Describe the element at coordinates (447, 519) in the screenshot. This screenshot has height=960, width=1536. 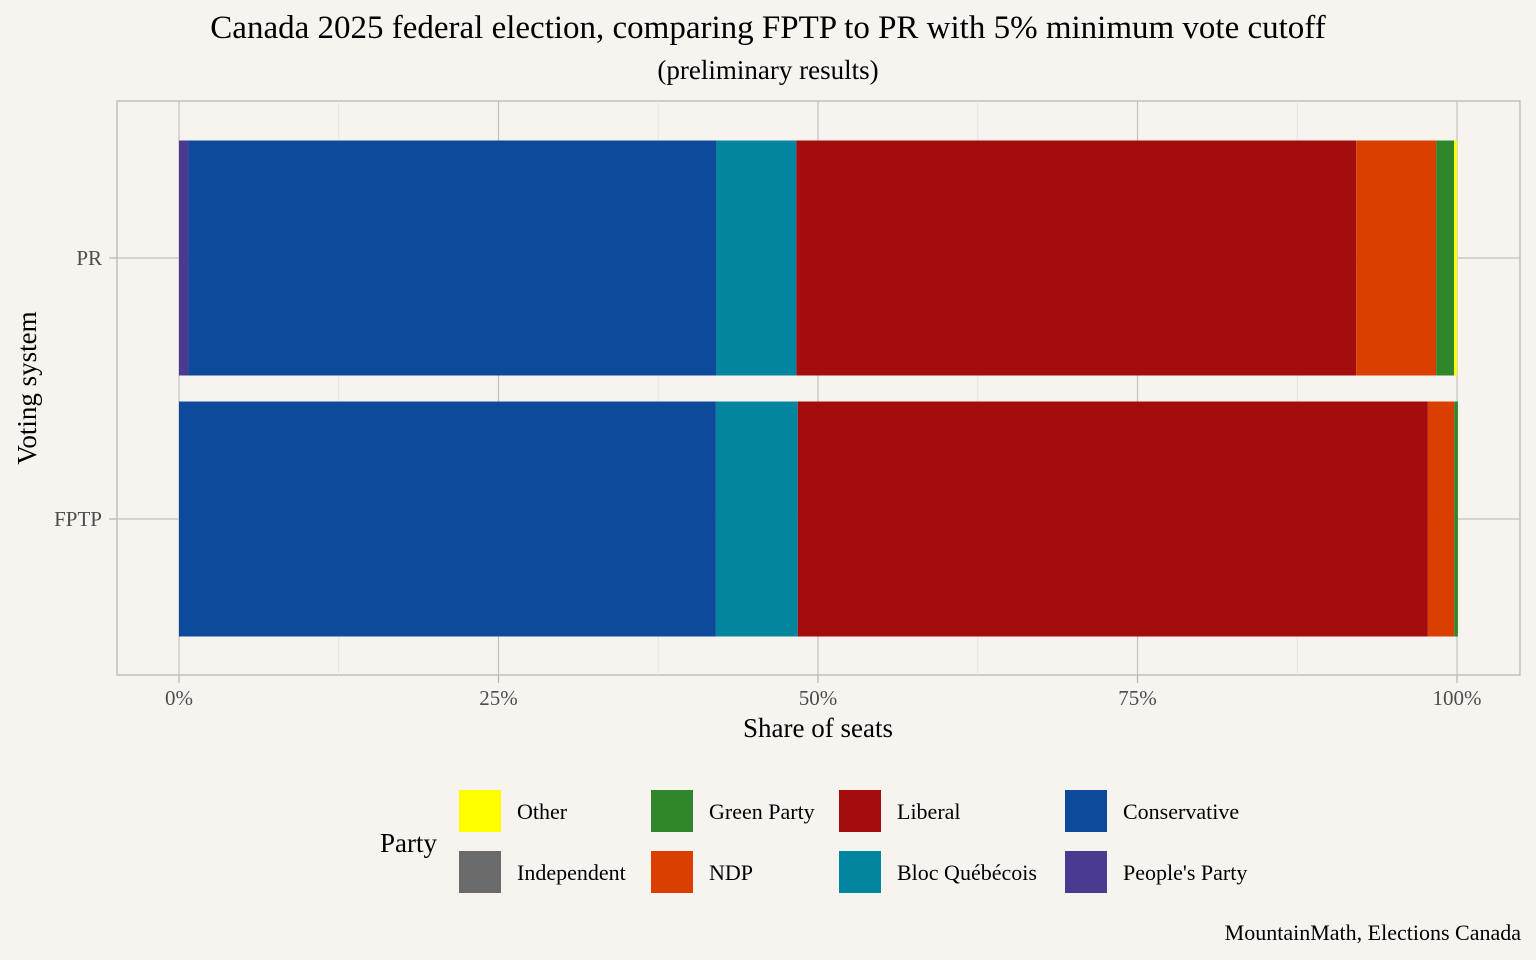
I see `bar-fptp-conservative` at that location.